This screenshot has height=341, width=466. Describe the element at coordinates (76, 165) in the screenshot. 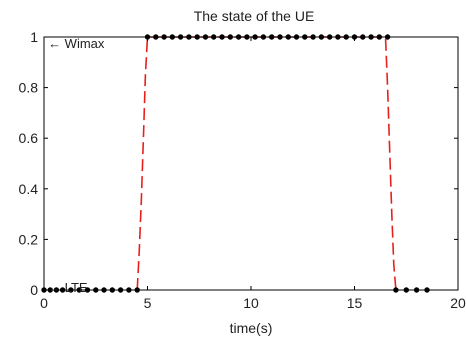

I see `annotations: ← Wimax ← LTE` at that location.